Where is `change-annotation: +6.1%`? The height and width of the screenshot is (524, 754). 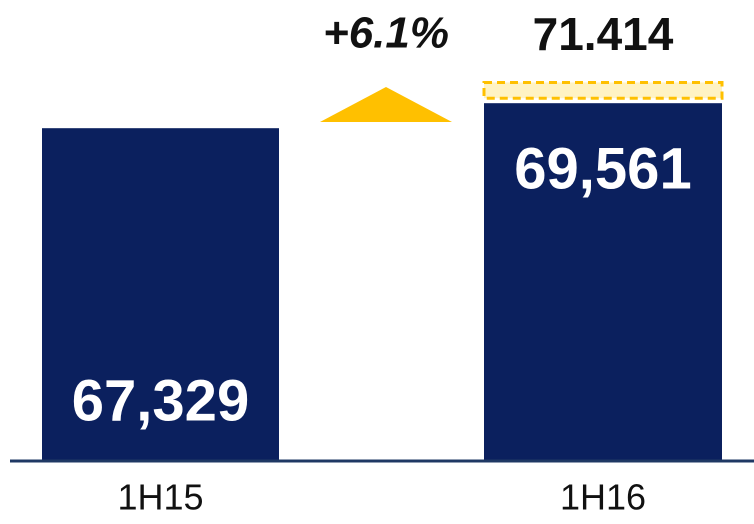 change-annotation: +6.1% is located at coordinates (386, 33).